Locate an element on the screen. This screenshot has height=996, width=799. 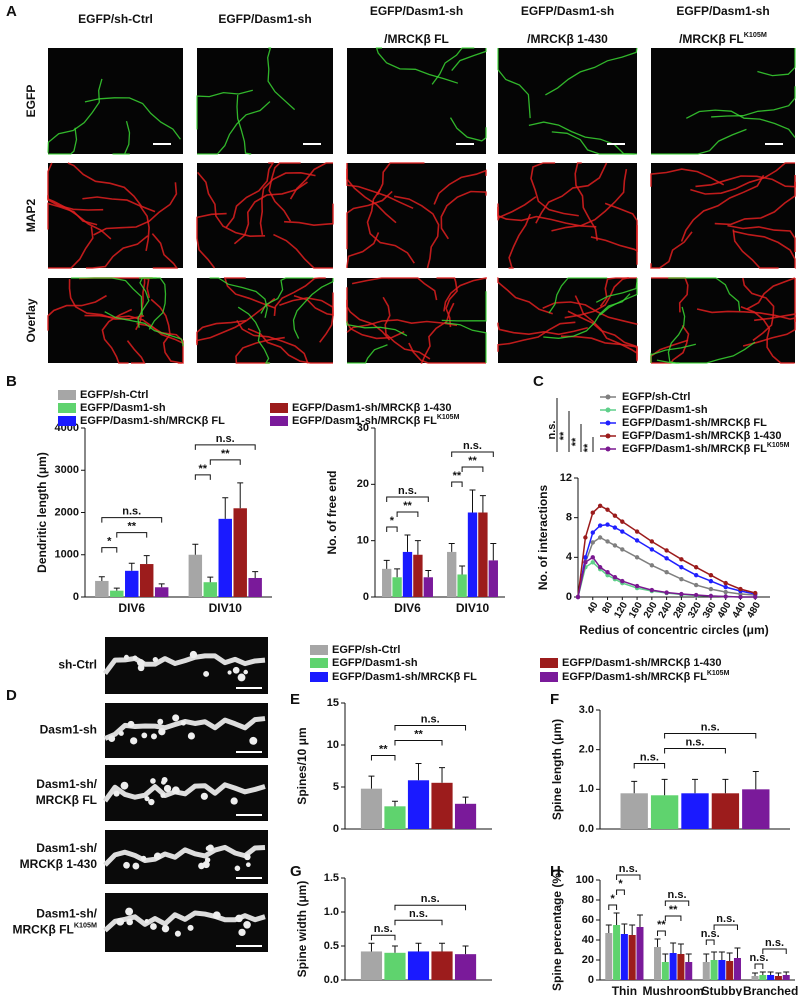
legend-sup: K105M is located at coordinates (448, 417).